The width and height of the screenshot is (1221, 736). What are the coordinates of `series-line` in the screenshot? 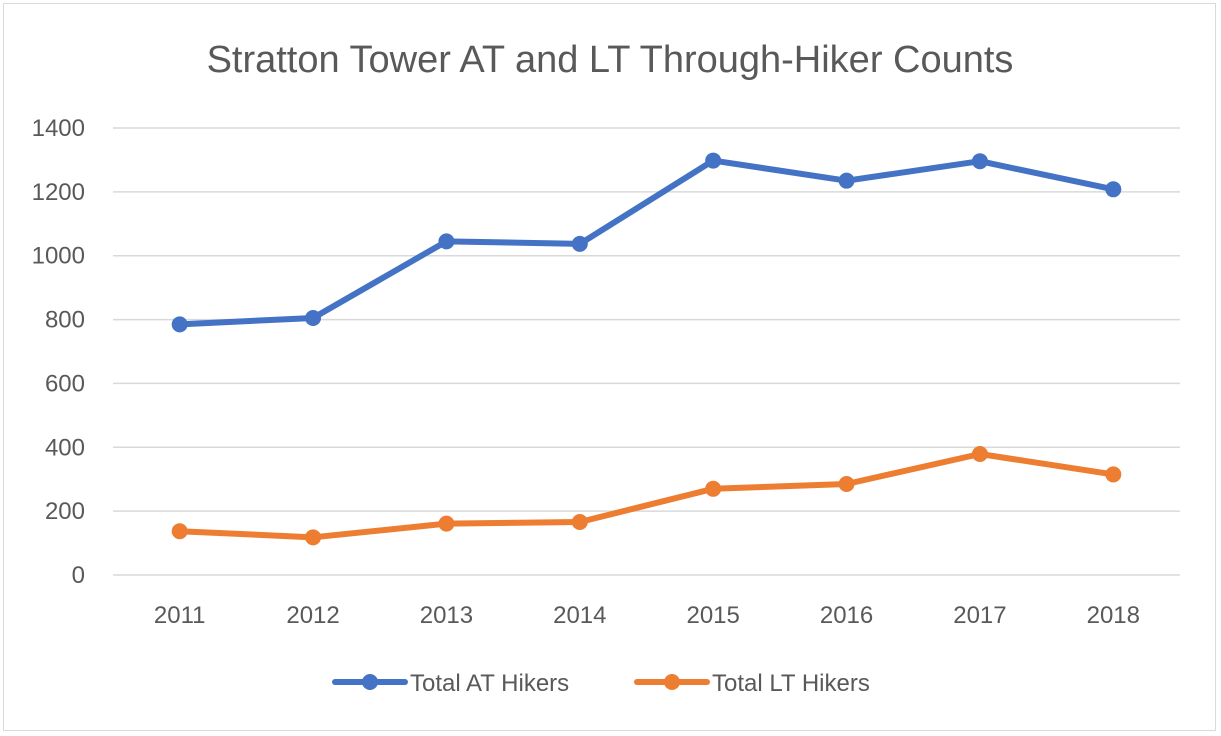 It's located at (646, 495).